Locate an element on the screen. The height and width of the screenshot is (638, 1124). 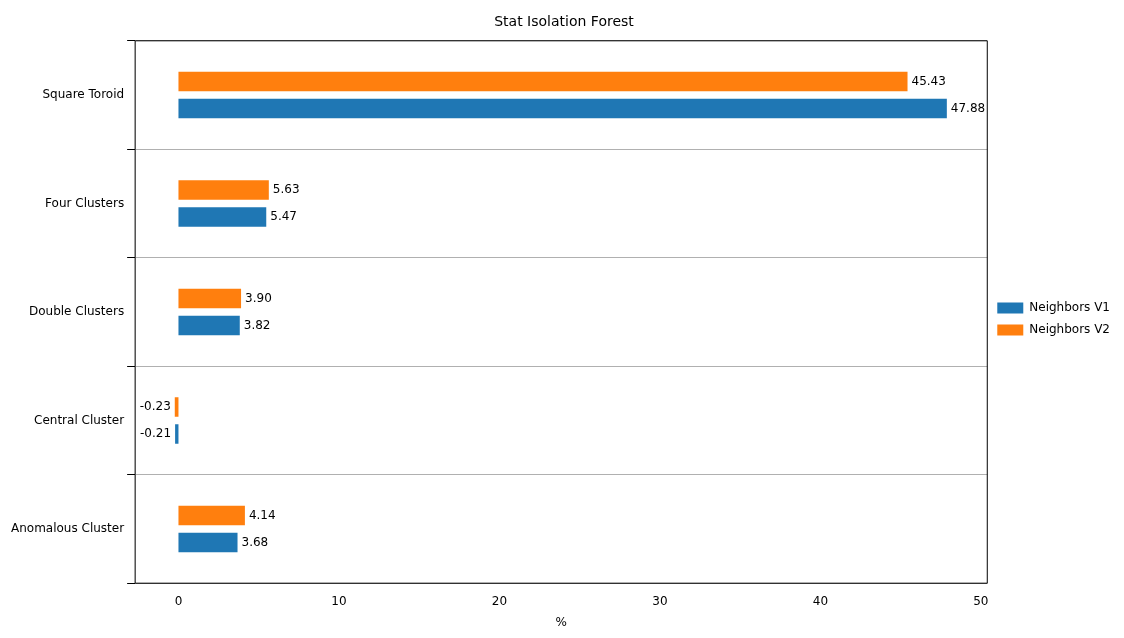
y-tick-label: Double Clusters is located at coordinates (76, 311).